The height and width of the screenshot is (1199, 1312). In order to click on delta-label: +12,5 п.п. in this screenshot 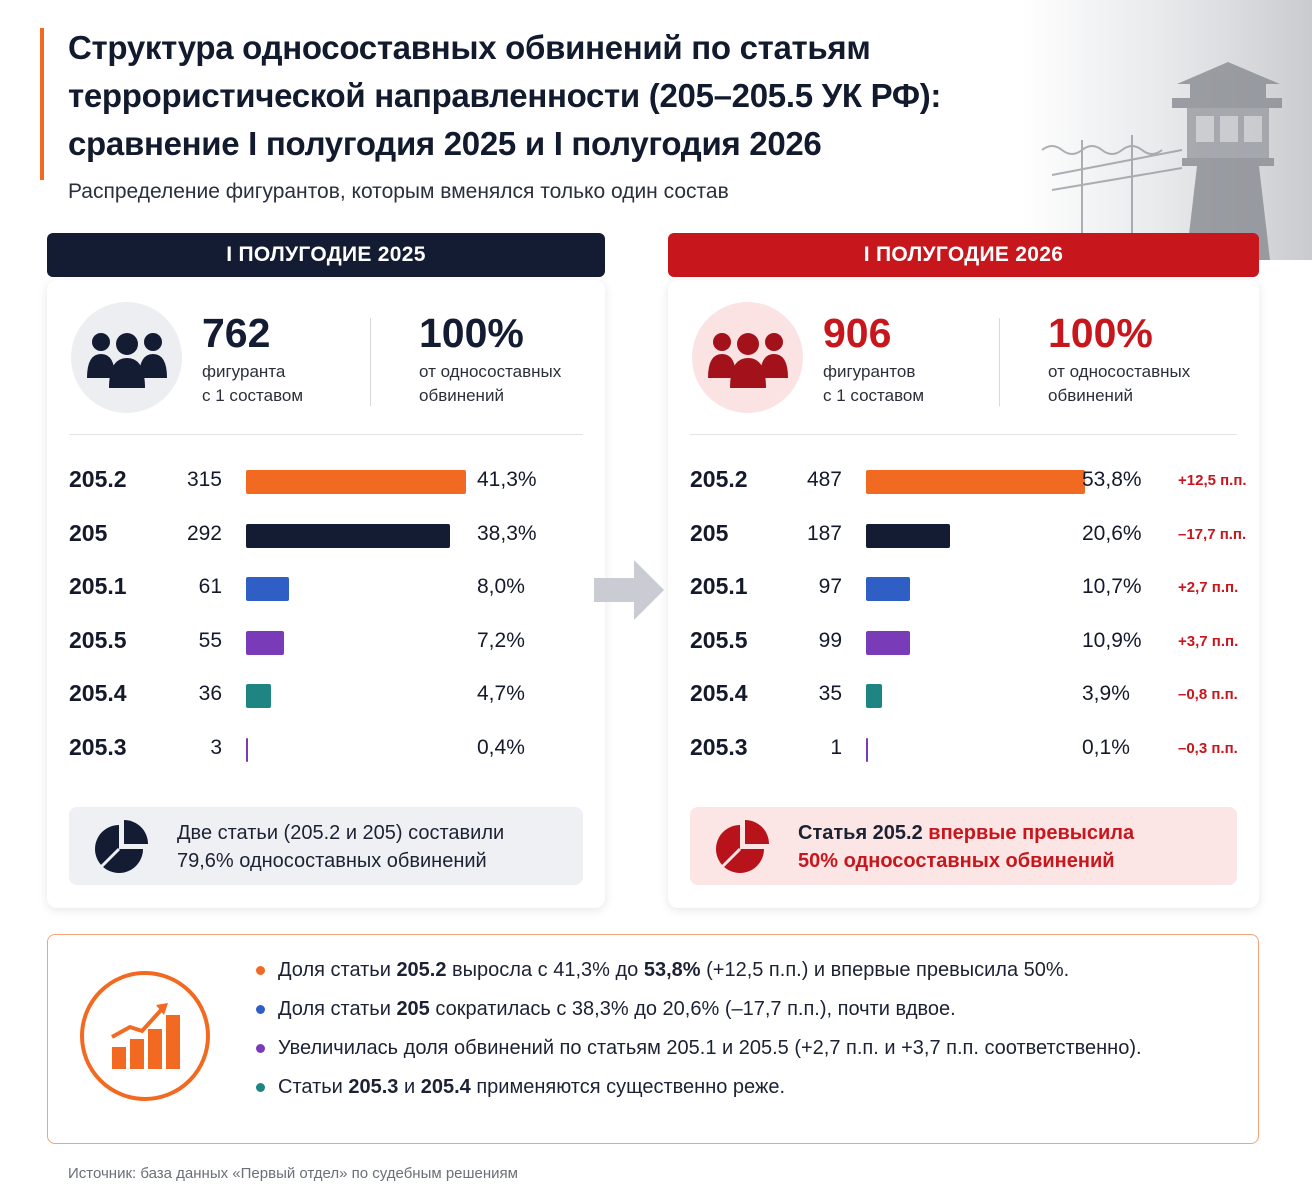, I will do `click(1212, 480)`.